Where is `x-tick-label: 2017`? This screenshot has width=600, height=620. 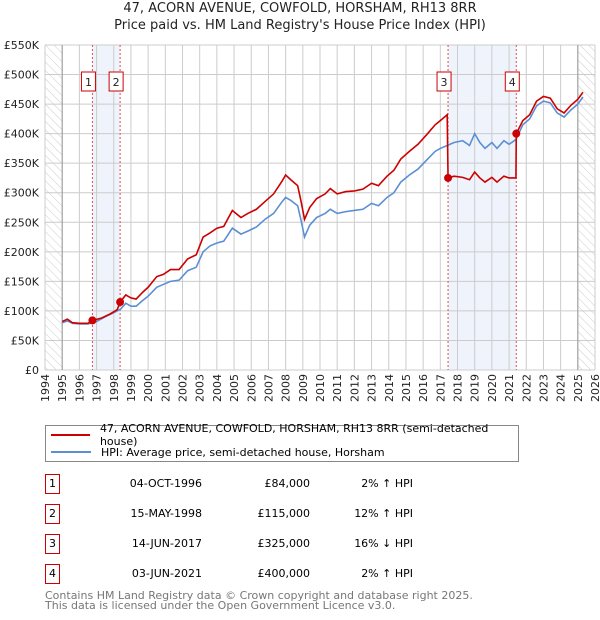
x-tick-label: 2017 is located at coordinates (440, 388).